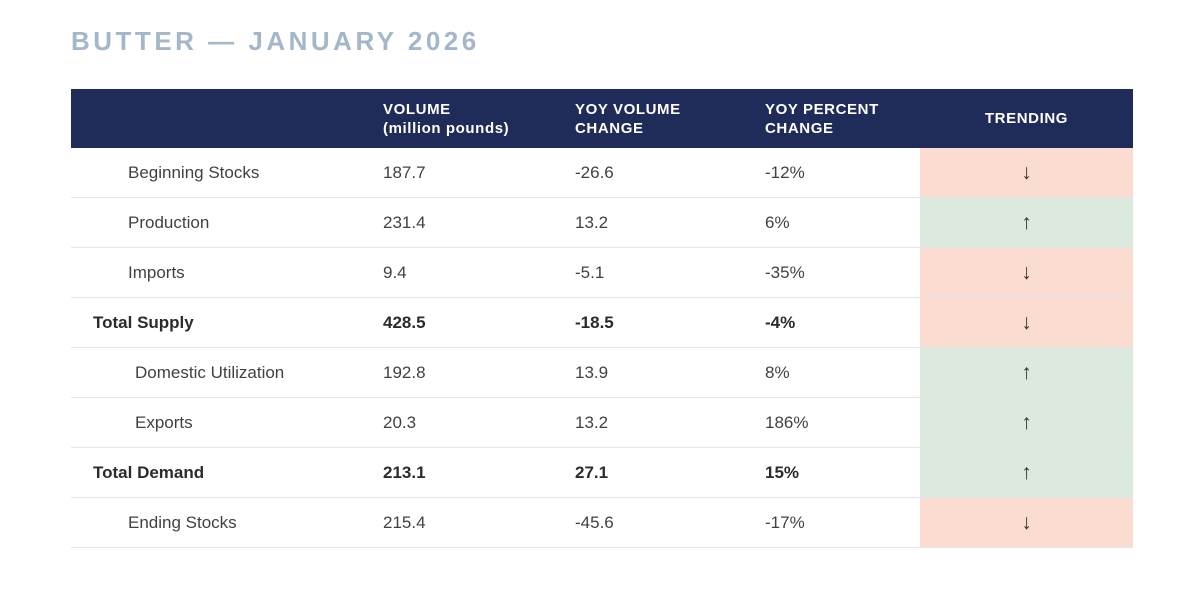  I want to click on row-label: Total Supply, so click(143, 322).